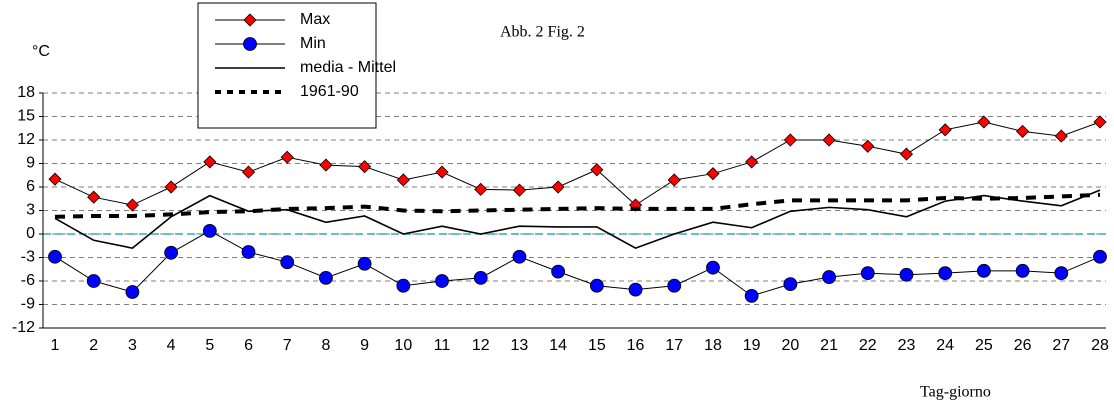 The height and width of the screenshot is (408, 1114). I want to click on x-tick-label: 11, so click(442, 345).